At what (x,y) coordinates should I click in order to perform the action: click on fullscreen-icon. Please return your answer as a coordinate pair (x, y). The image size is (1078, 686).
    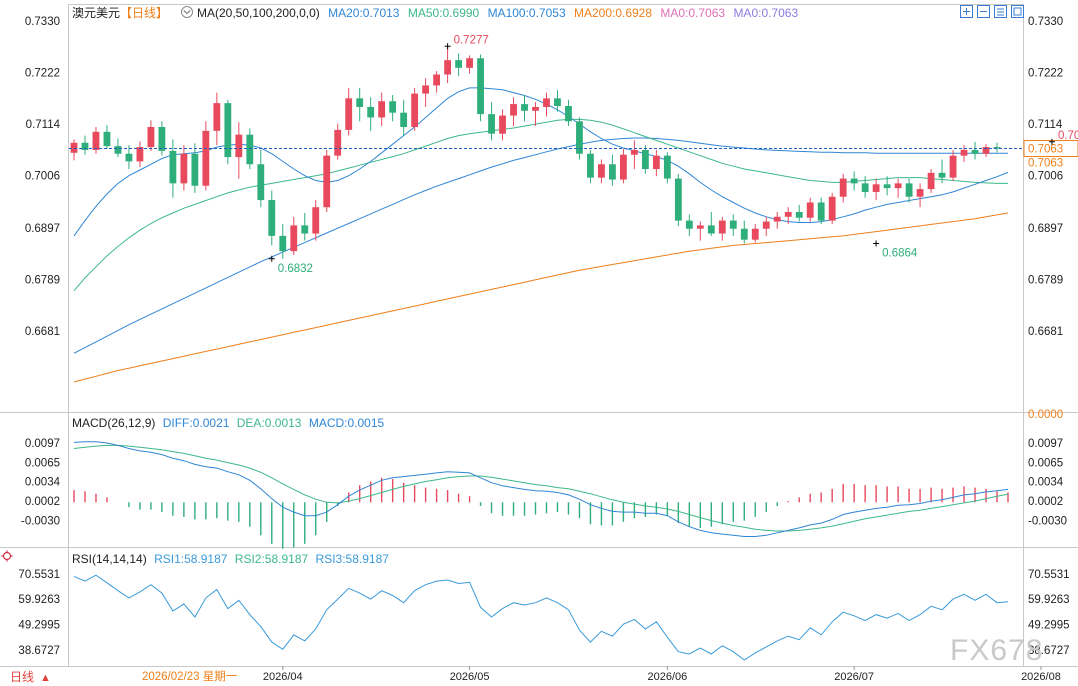
    Looking at the image, I should click on (1017, 11).